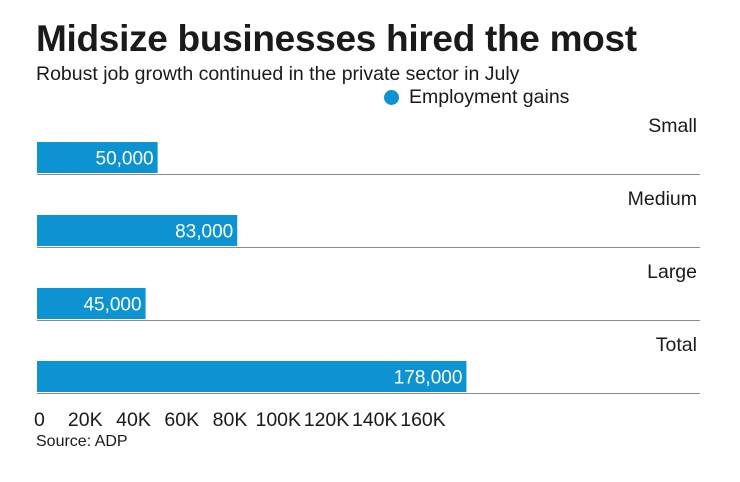  I want to click on x-tick-label: 40K, so click(133, 420).